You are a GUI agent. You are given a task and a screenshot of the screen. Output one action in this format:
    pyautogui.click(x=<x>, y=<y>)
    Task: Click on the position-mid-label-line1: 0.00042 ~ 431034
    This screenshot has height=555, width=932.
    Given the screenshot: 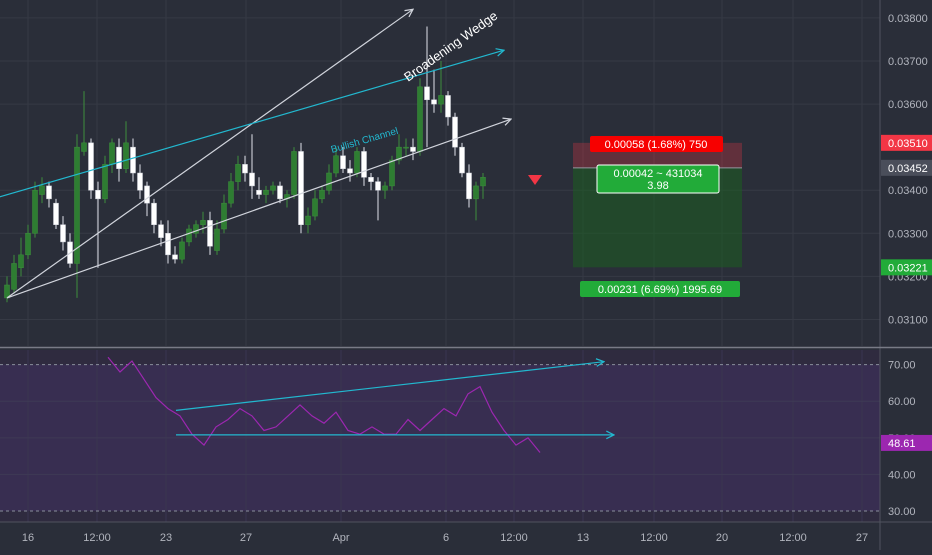 What is the action you would take?
    pyautogui.click(x=657, y=174)
    